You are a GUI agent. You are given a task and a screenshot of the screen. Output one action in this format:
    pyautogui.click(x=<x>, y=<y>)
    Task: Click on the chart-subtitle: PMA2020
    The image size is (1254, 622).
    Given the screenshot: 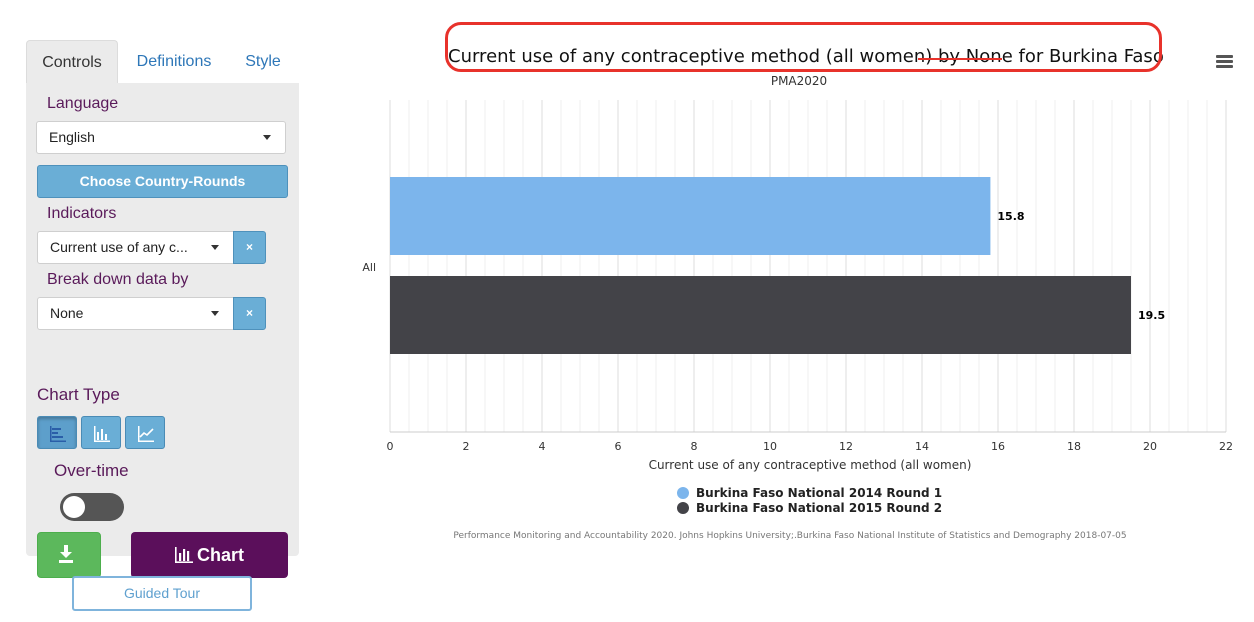 What is the action you would take?
    pyautogui.click(x=799, y=81)
    